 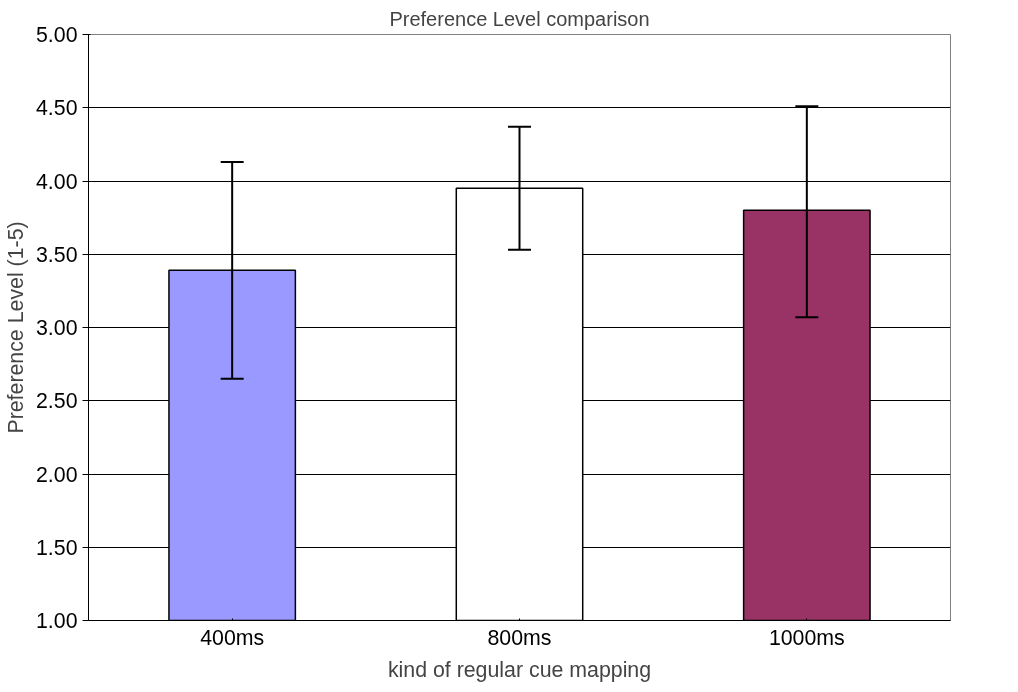 What do you see at coordinates (519, 669) in the screenshot?
I see `x-axis-title: kind of regular cue mapping` at bounding box center [519, 669].